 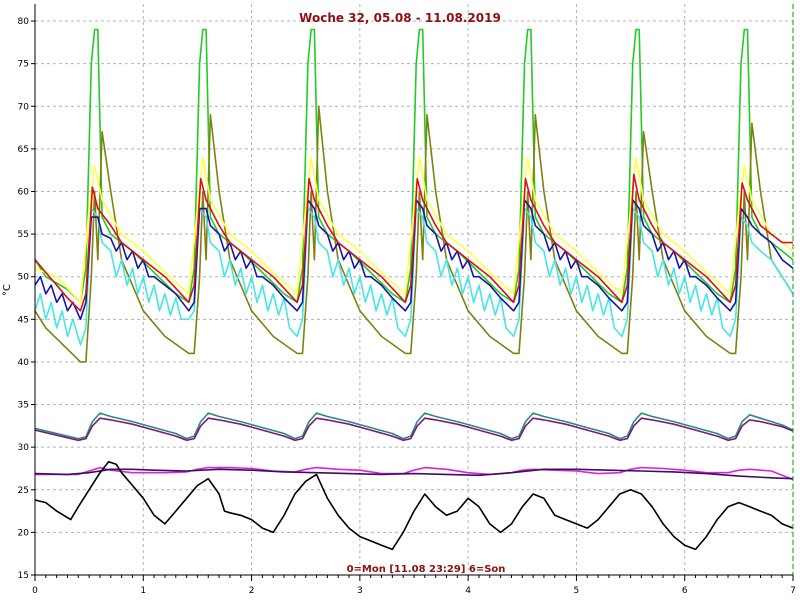 I want to click on x-tick-label: 7, so click(x=793, y=591).